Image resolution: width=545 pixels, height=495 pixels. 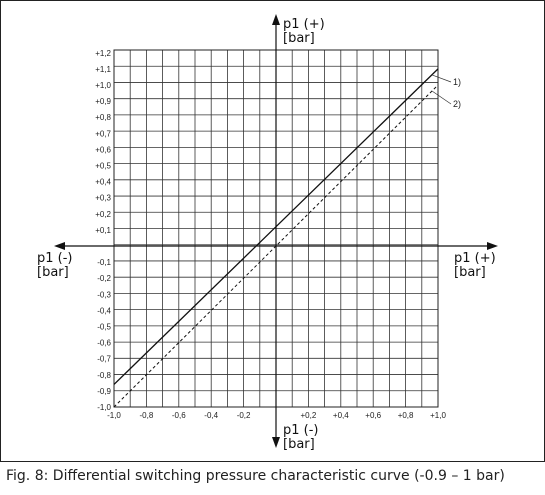 I want to click on y-tick-label: +0,3, so click(x=103, y=198).